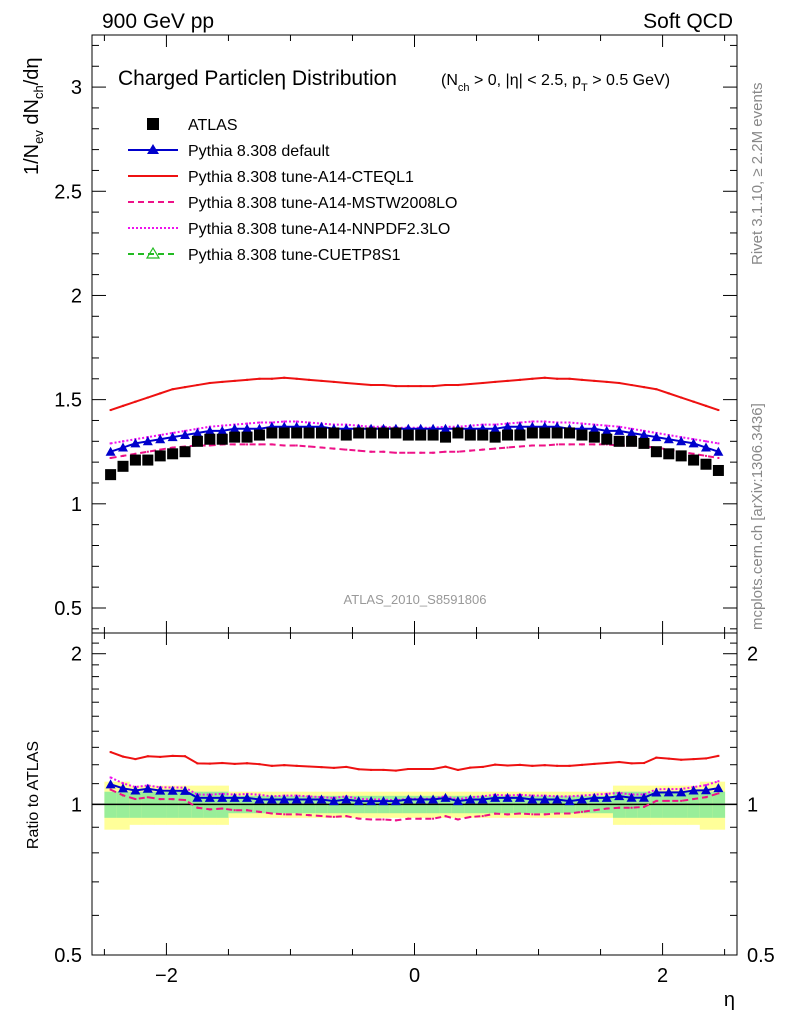 Image resolution: width=786 pixels, height=1024 pixels. Describe the element at coordinates (662, 976) in the screenshot. I see `x-tick-label: 2` at that location.